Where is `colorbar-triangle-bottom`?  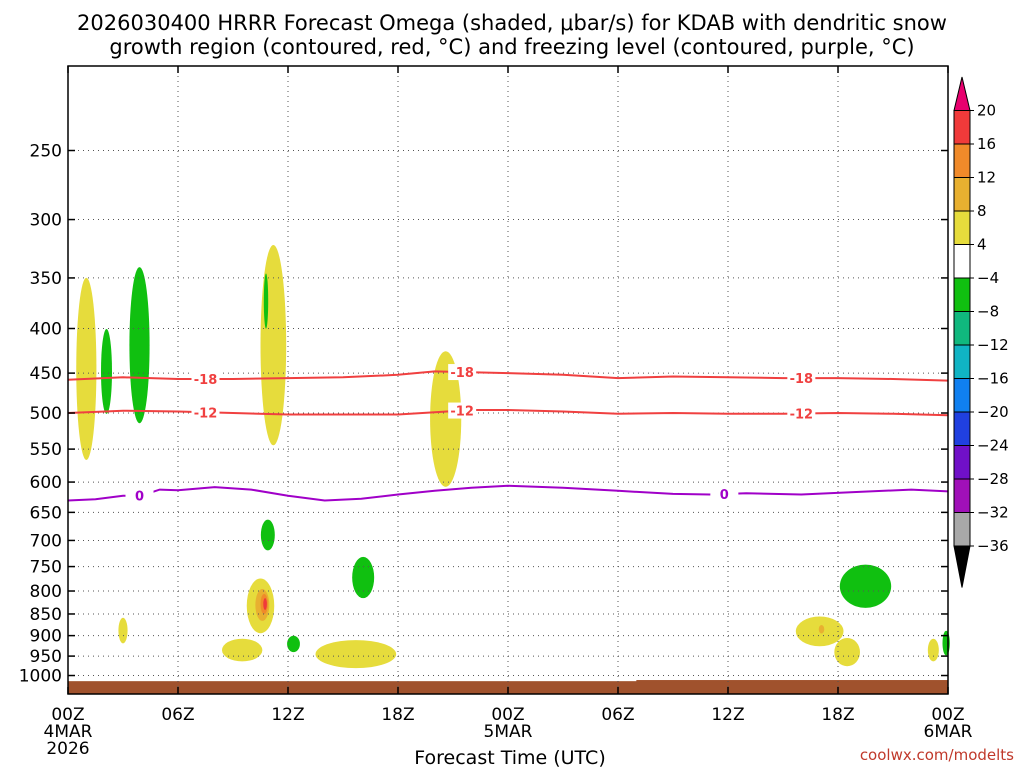 colorbar-triangle-bottom is located at coordinates (962, 566).